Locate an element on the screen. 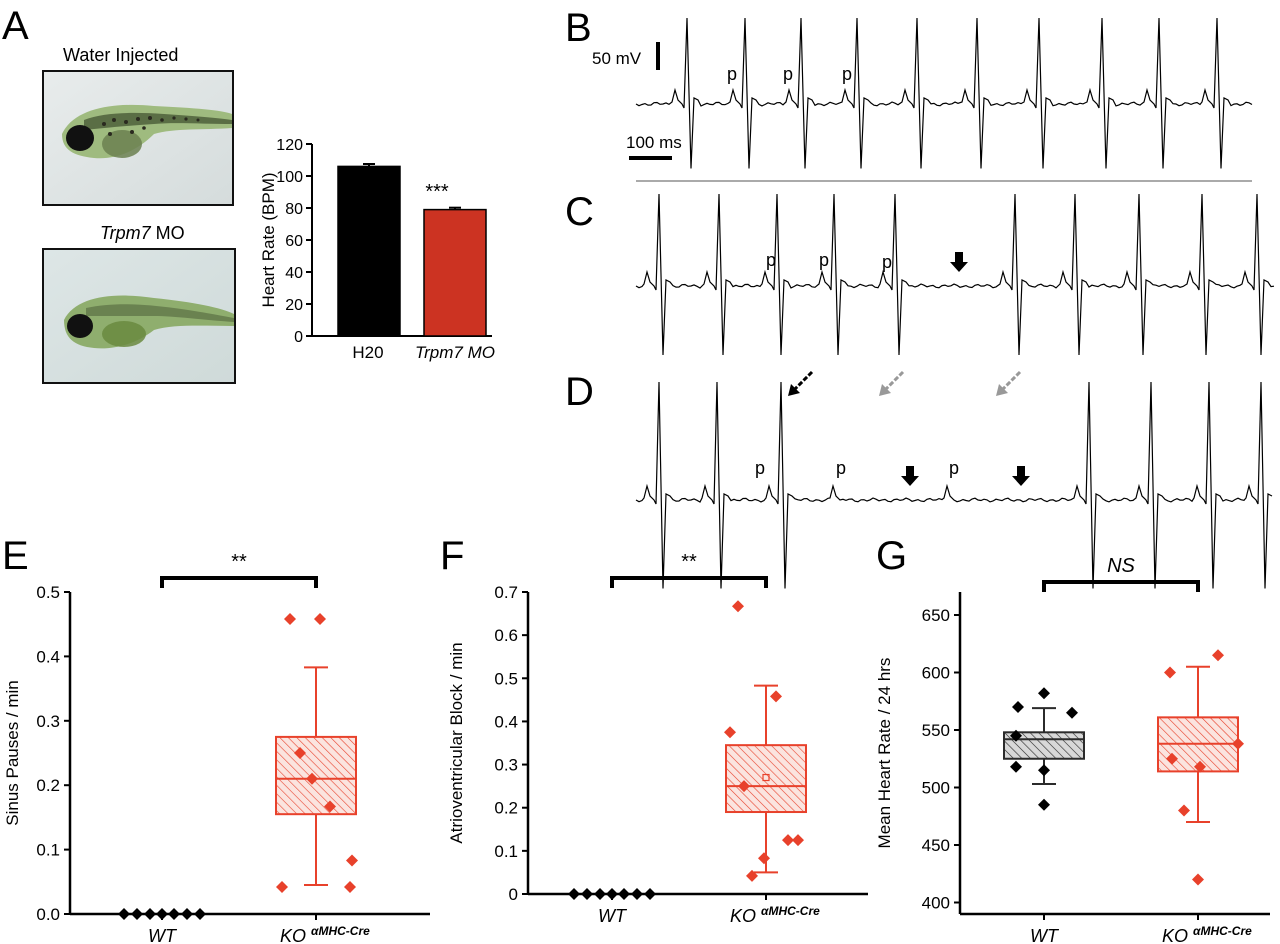  y-axis-label: Atrioventricular Block / min is located at coordinates (456, 742).